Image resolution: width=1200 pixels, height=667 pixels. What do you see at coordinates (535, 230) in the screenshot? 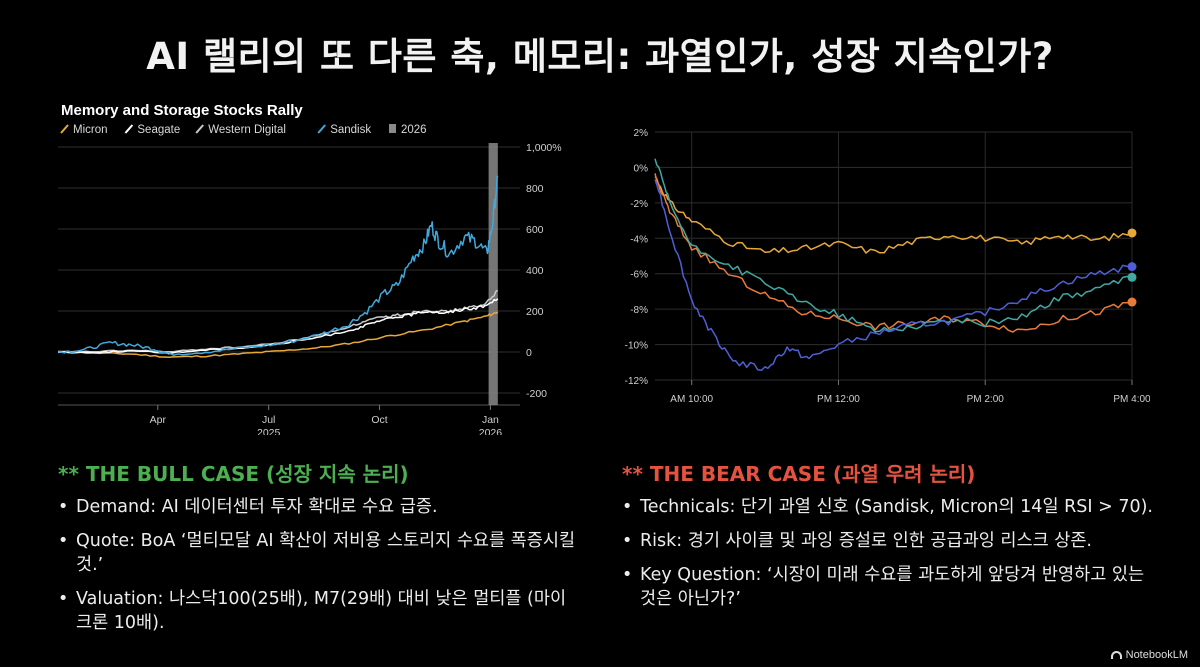
I see `y-tick-label: 600` at bounding box center [535, 230].